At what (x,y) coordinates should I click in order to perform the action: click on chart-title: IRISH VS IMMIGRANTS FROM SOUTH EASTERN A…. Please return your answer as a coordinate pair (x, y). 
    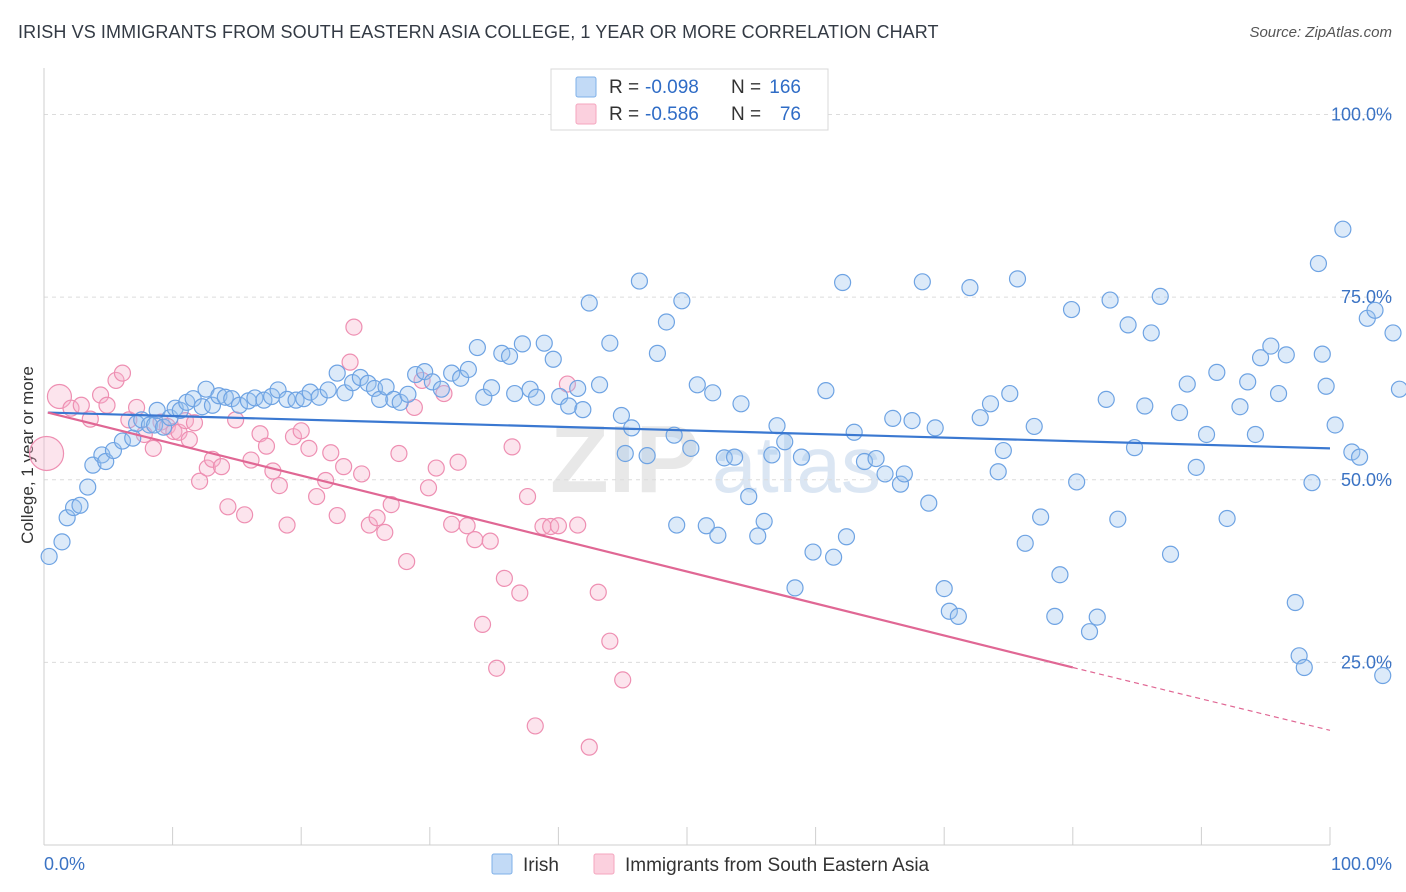
    Looking at the image, I should click on (478, 32).